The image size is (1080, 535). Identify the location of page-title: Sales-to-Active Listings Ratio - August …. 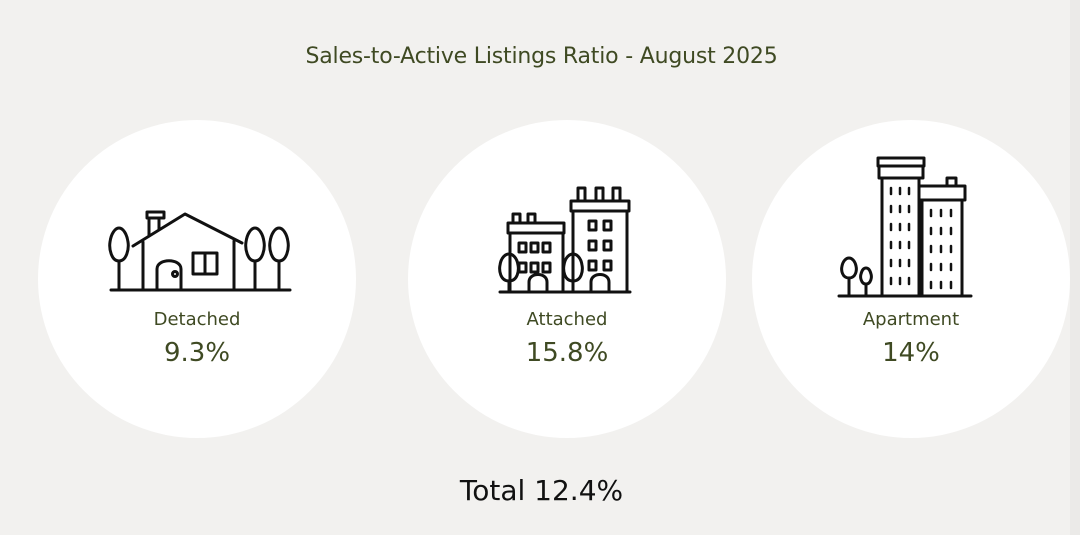
(541, 56).